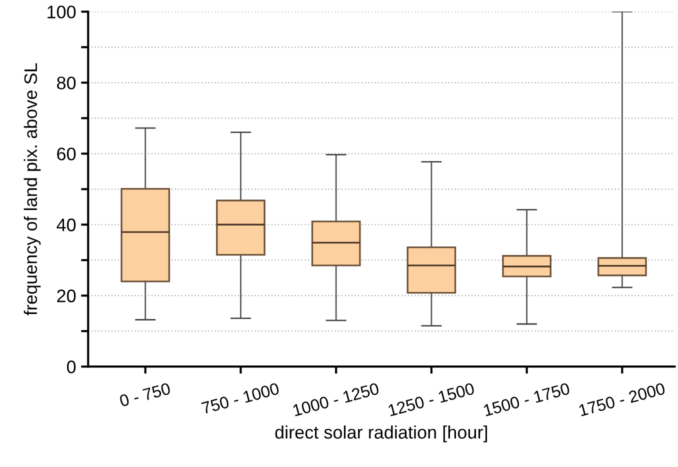 This screenshot has height=467, width=678. Describe the element at coordinates (66, 83) in the screenshot. I see `y-tick-label: 80` at that location.